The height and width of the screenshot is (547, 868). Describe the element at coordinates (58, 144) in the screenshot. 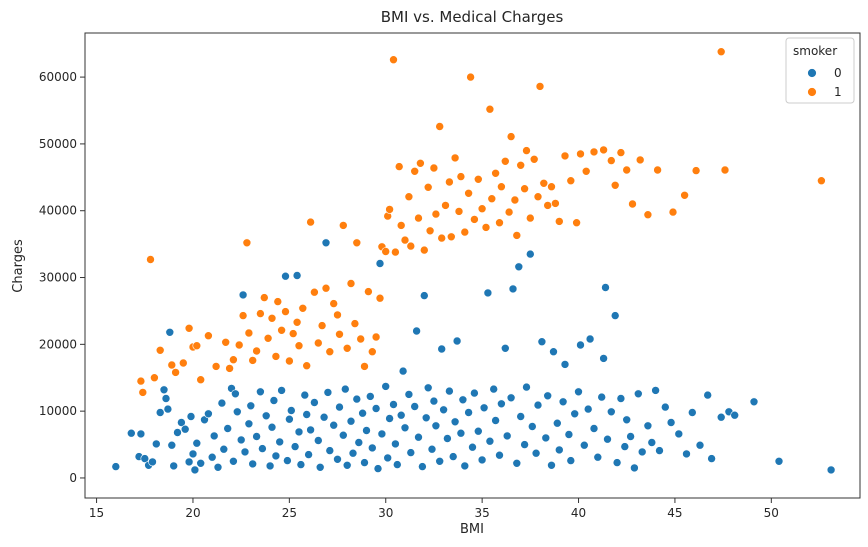

I see `y-tick-label-50000: 50000` at that location.